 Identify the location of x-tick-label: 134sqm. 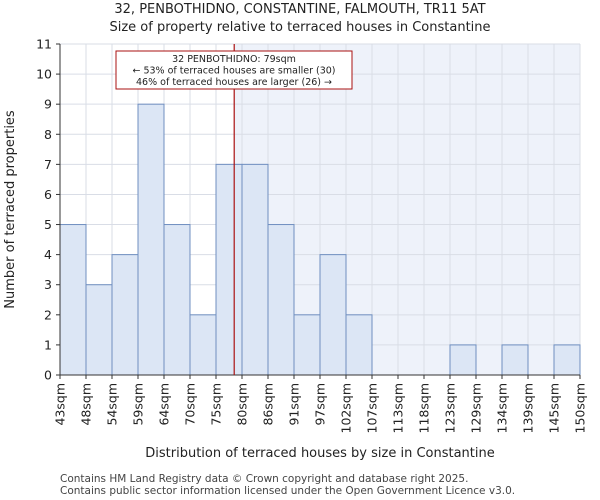
(502, 408).